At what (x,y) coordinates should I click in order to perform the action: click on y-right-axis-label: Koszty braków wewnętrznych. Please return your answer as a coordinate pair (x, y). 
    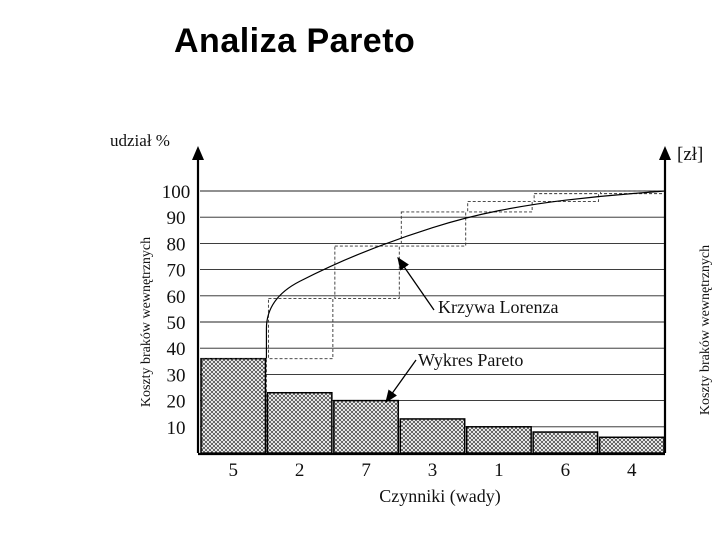
    Looking at the image, I should click on (705, 330).